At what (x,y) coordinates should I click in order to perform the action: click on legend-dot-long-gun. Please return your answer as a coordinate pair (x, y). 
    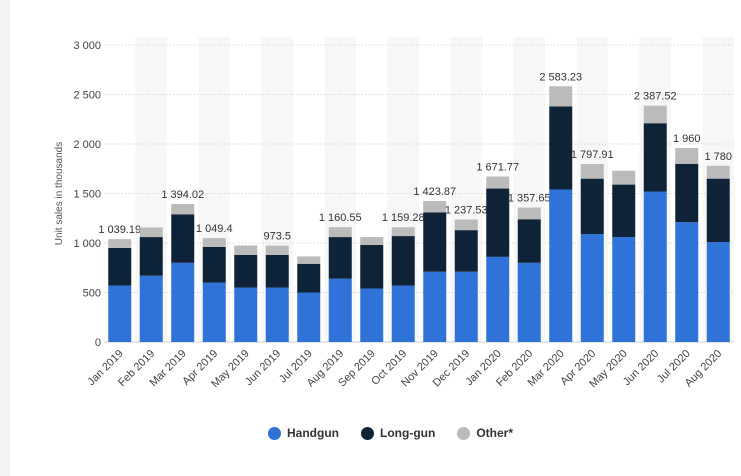
    Looking at the image, I should click on (367, 433).